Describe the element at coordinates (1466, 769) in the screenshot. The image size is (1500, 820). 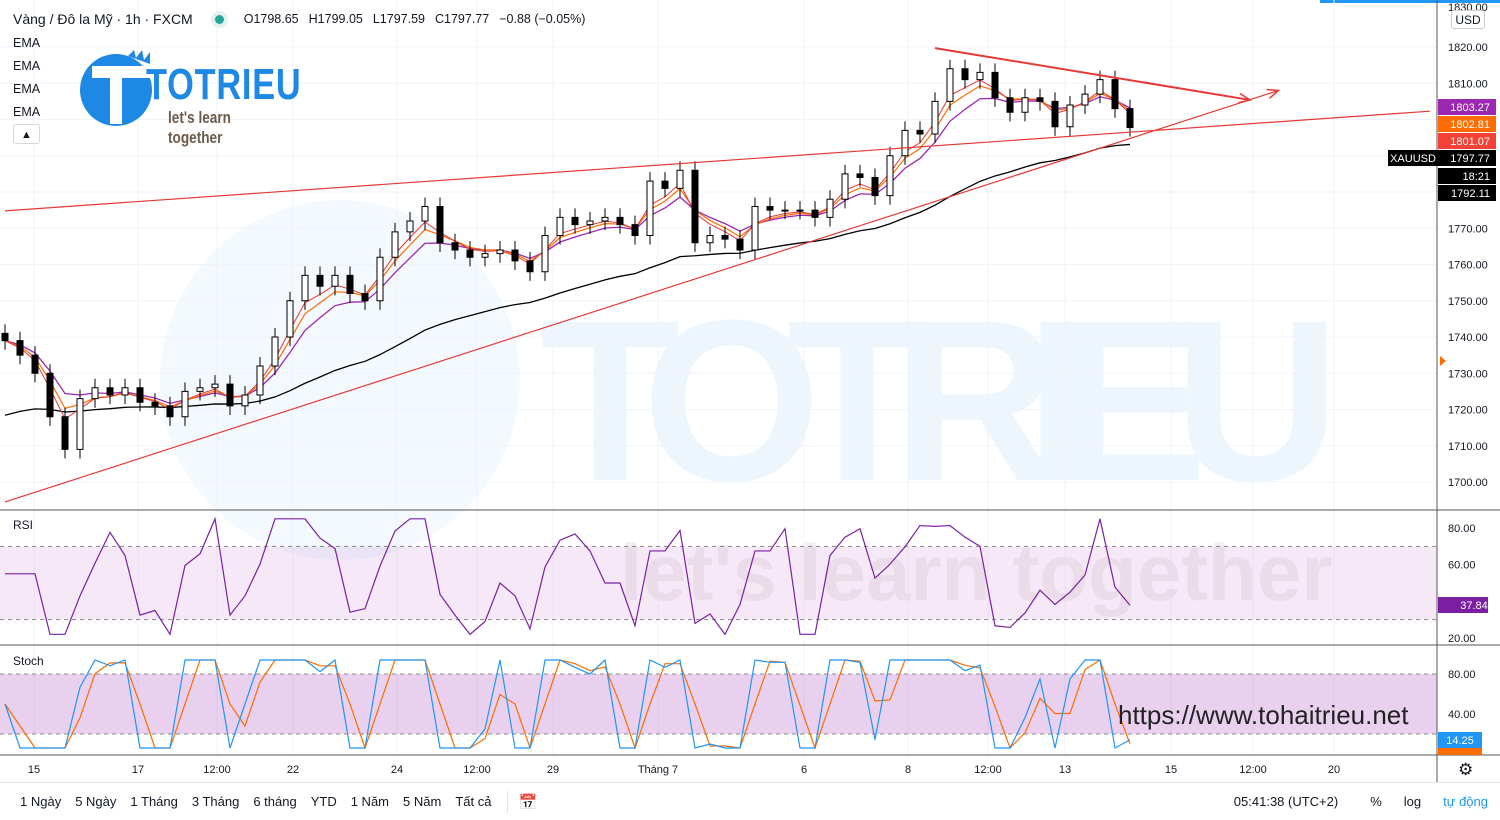
I see `settings-gear-icon: ⚙` at that location.